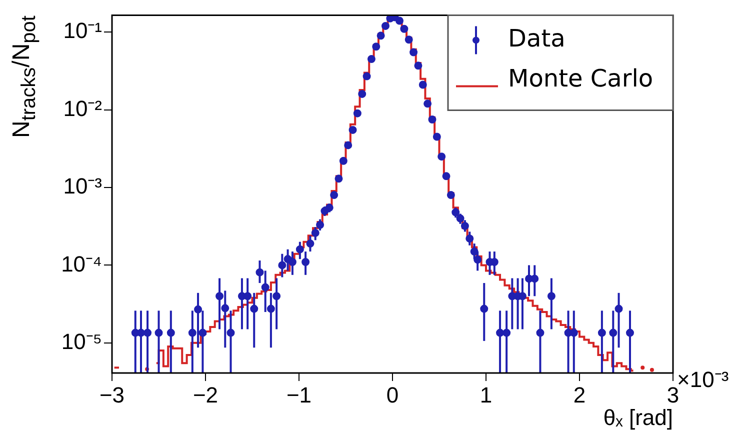  What do you see at coordinates (537, 38) in the screenshot?
I see `legend-label: Data` at bounding box center [537, 38].